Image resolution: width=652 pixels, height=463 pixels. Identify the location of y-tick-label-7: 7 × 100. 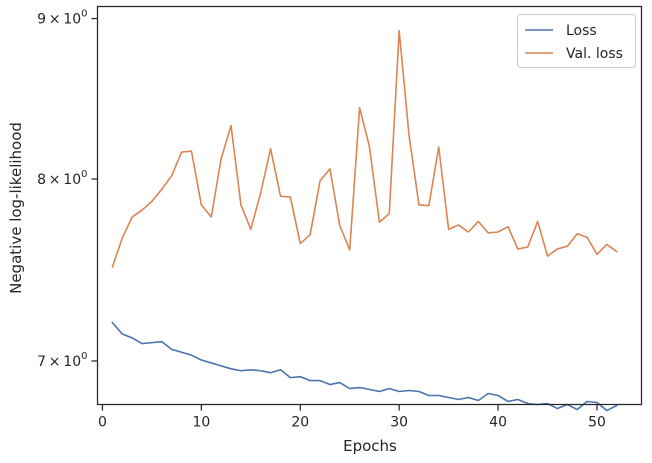
(62, 360).